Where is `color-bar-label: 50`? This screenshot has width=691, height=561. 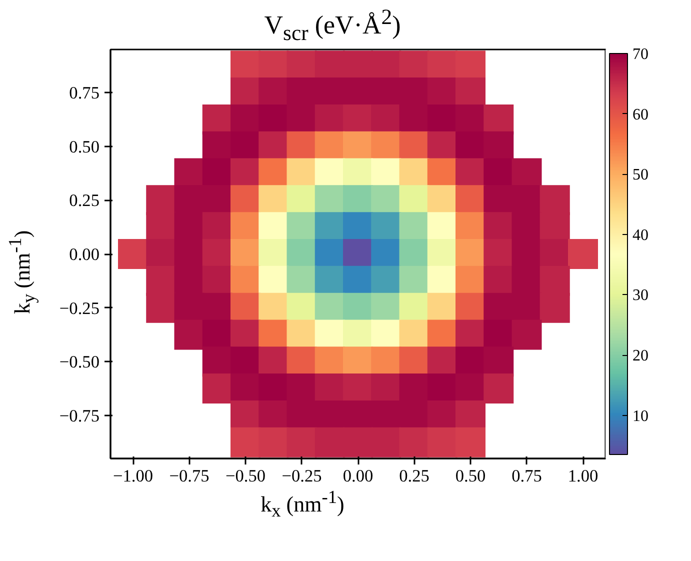 color-bar-label: 50 is located at coordinates (640, 175).